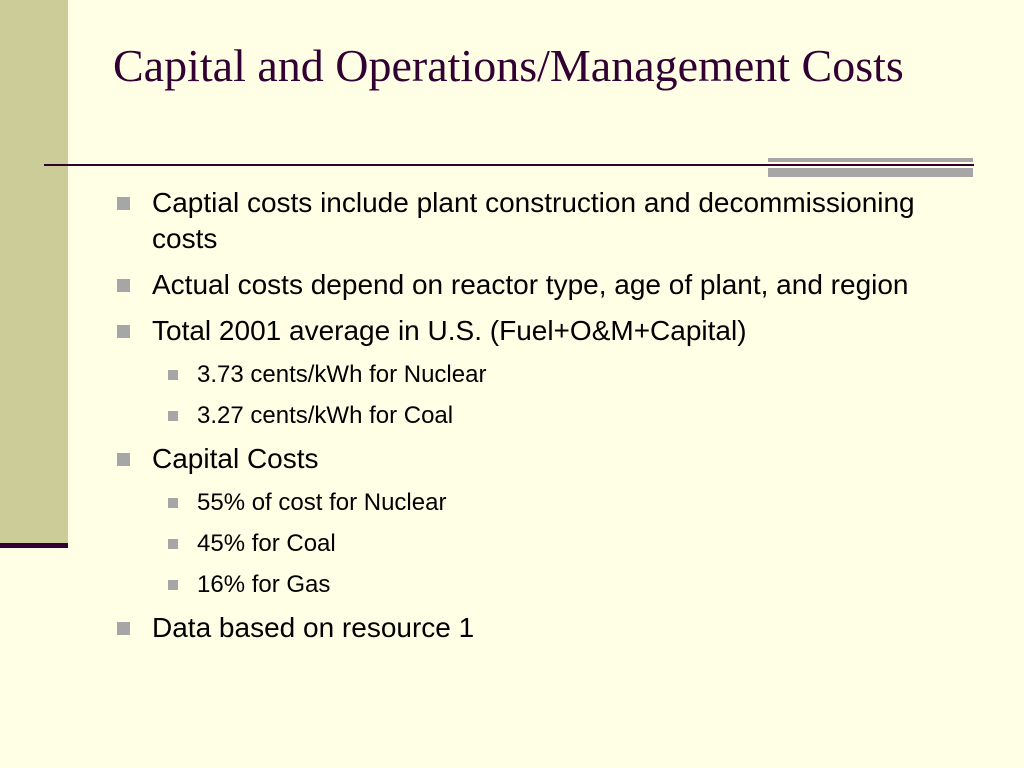 This screenshot has width=1024, height=768. What do you see at coordinates (508, 65) in the screenshot?
I see `slide-title: Capital and Operations/Management Costs` at bounding box center [508, 65].